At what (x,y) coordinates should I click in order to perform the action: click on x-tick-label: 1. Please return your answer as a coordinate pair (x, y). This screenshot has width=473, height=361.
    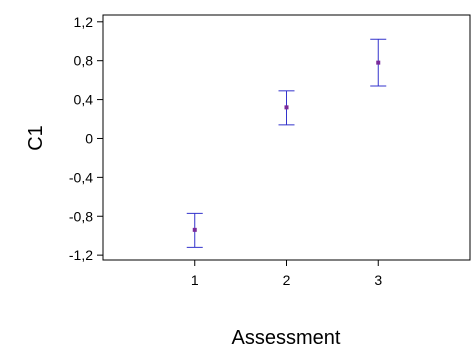
    Looking at the image, I should click on (195, 280).